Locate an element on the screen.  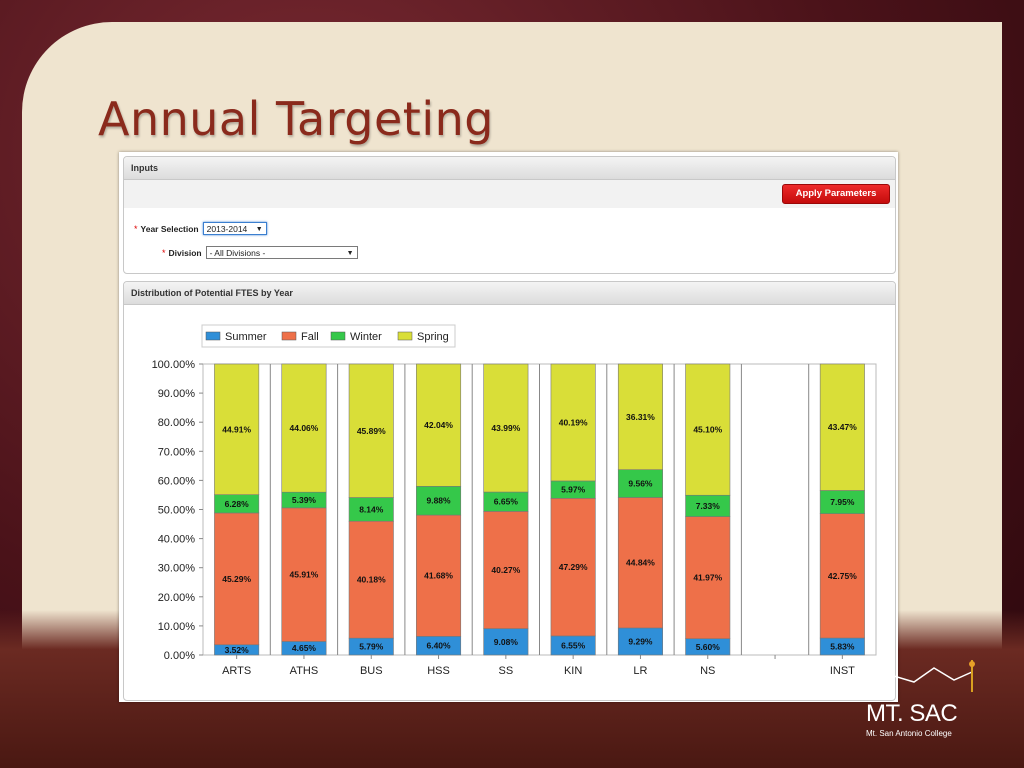
data-label: 44.84% is located at coordinates (640, 563).